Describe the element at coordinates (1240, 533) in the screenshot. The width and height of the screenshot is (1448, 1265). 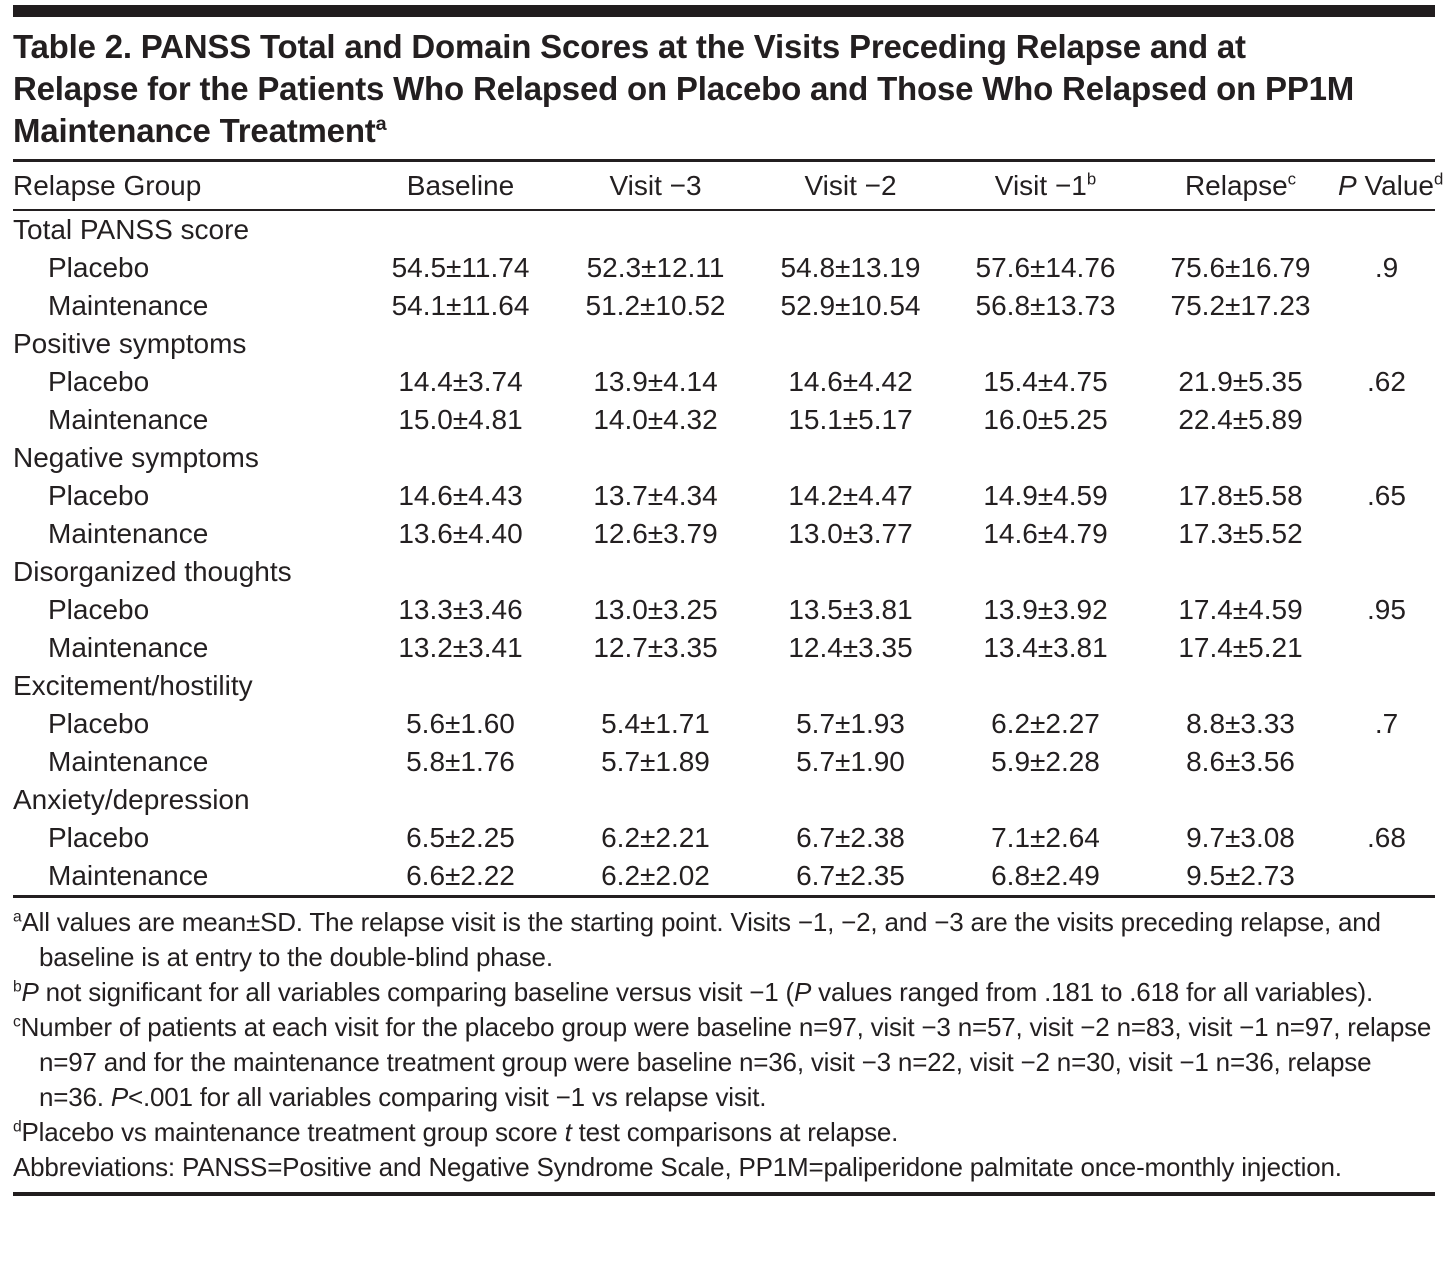
I see `cell-relapse: 17.3±5.52` at that location.